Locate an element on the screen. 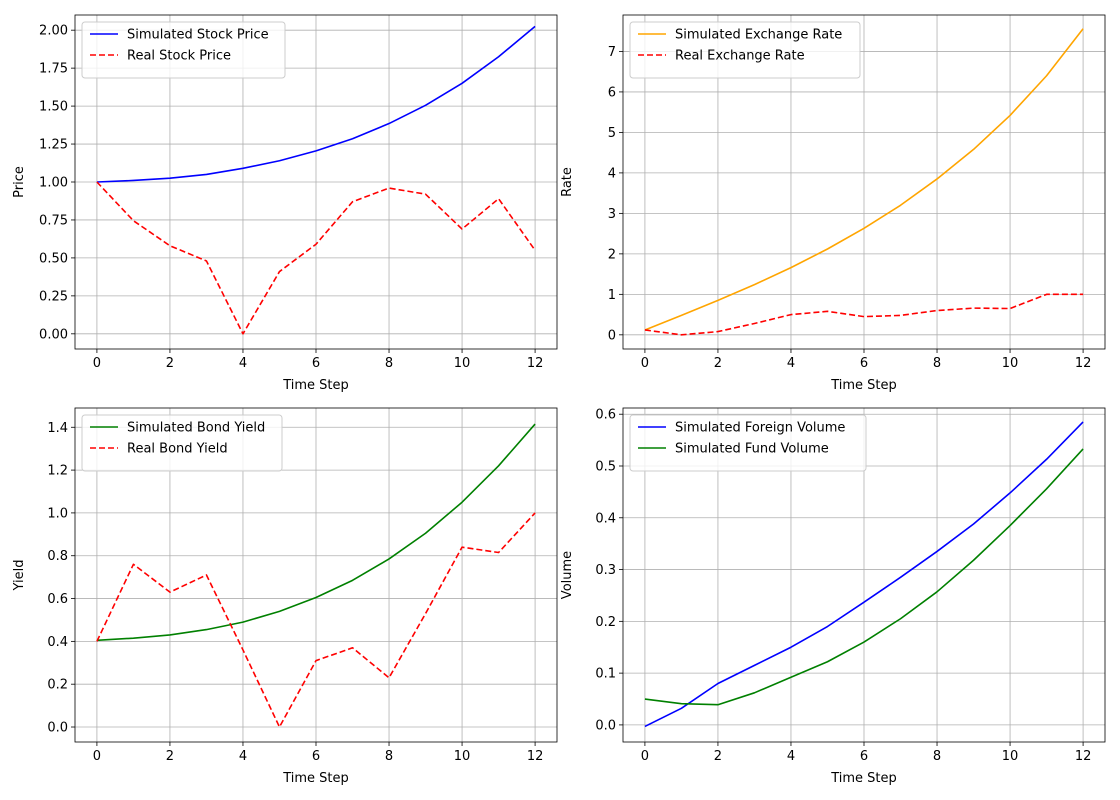 The image size is (1120, 800). y-tick-label: 1 is located at coordinates (612, 295).